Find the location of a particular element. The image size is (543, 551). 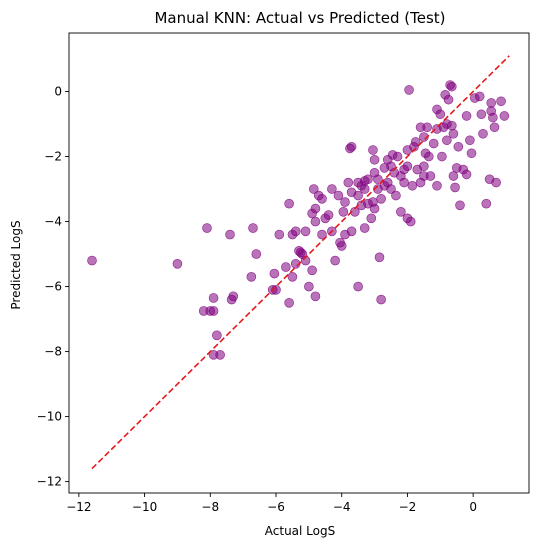

x-tick-label: 0 is located at coordinates (473, 507).